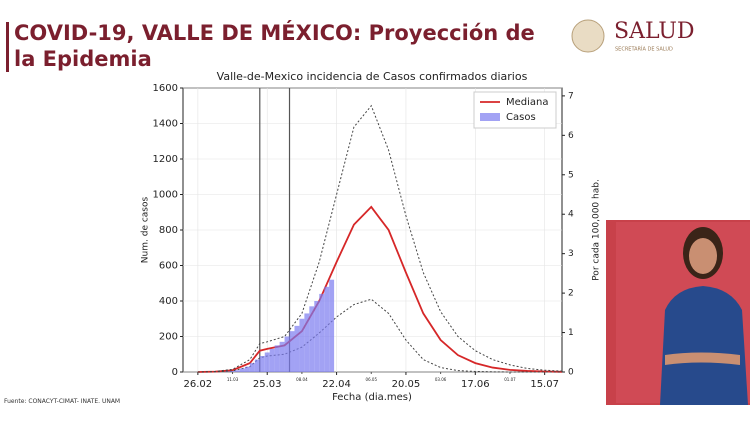 The height and width of the screenshot is (421, 750). I want to click on y2-tick-label: 0, so click(571, 373).